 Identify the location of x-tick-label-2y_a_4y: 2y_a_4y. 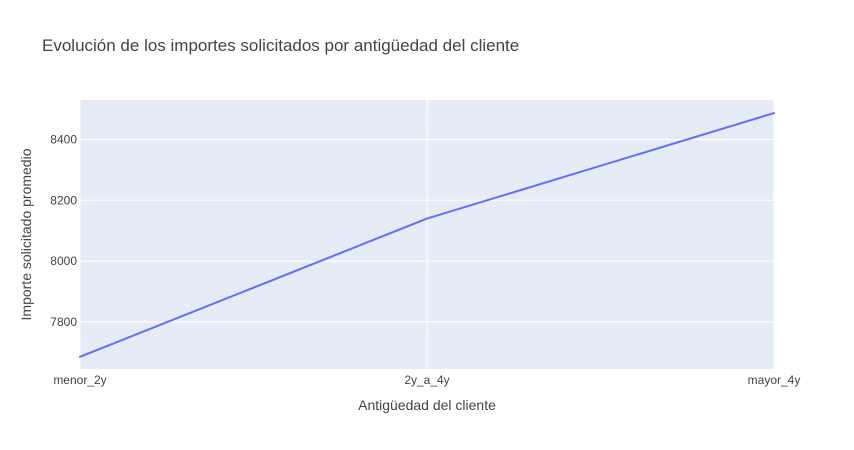
(426, 380).